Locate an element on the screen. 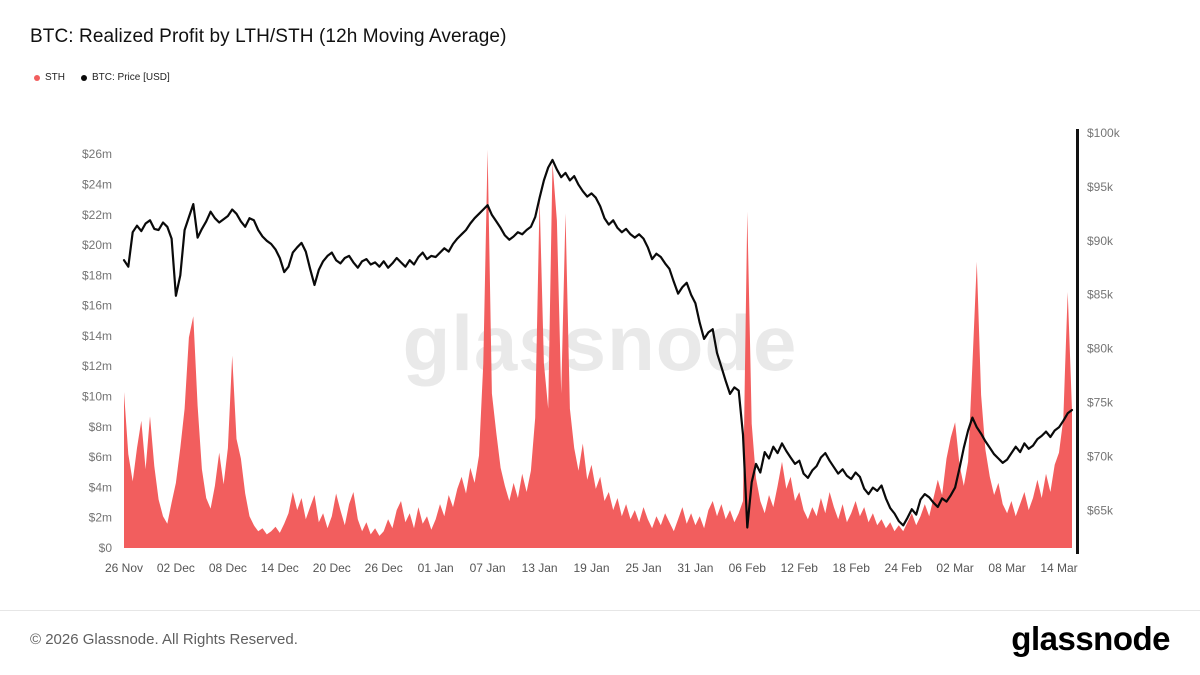 The image size is (1200, 675). x-axis-tick-label: 26 Nov is located at coordinates (124, 568).